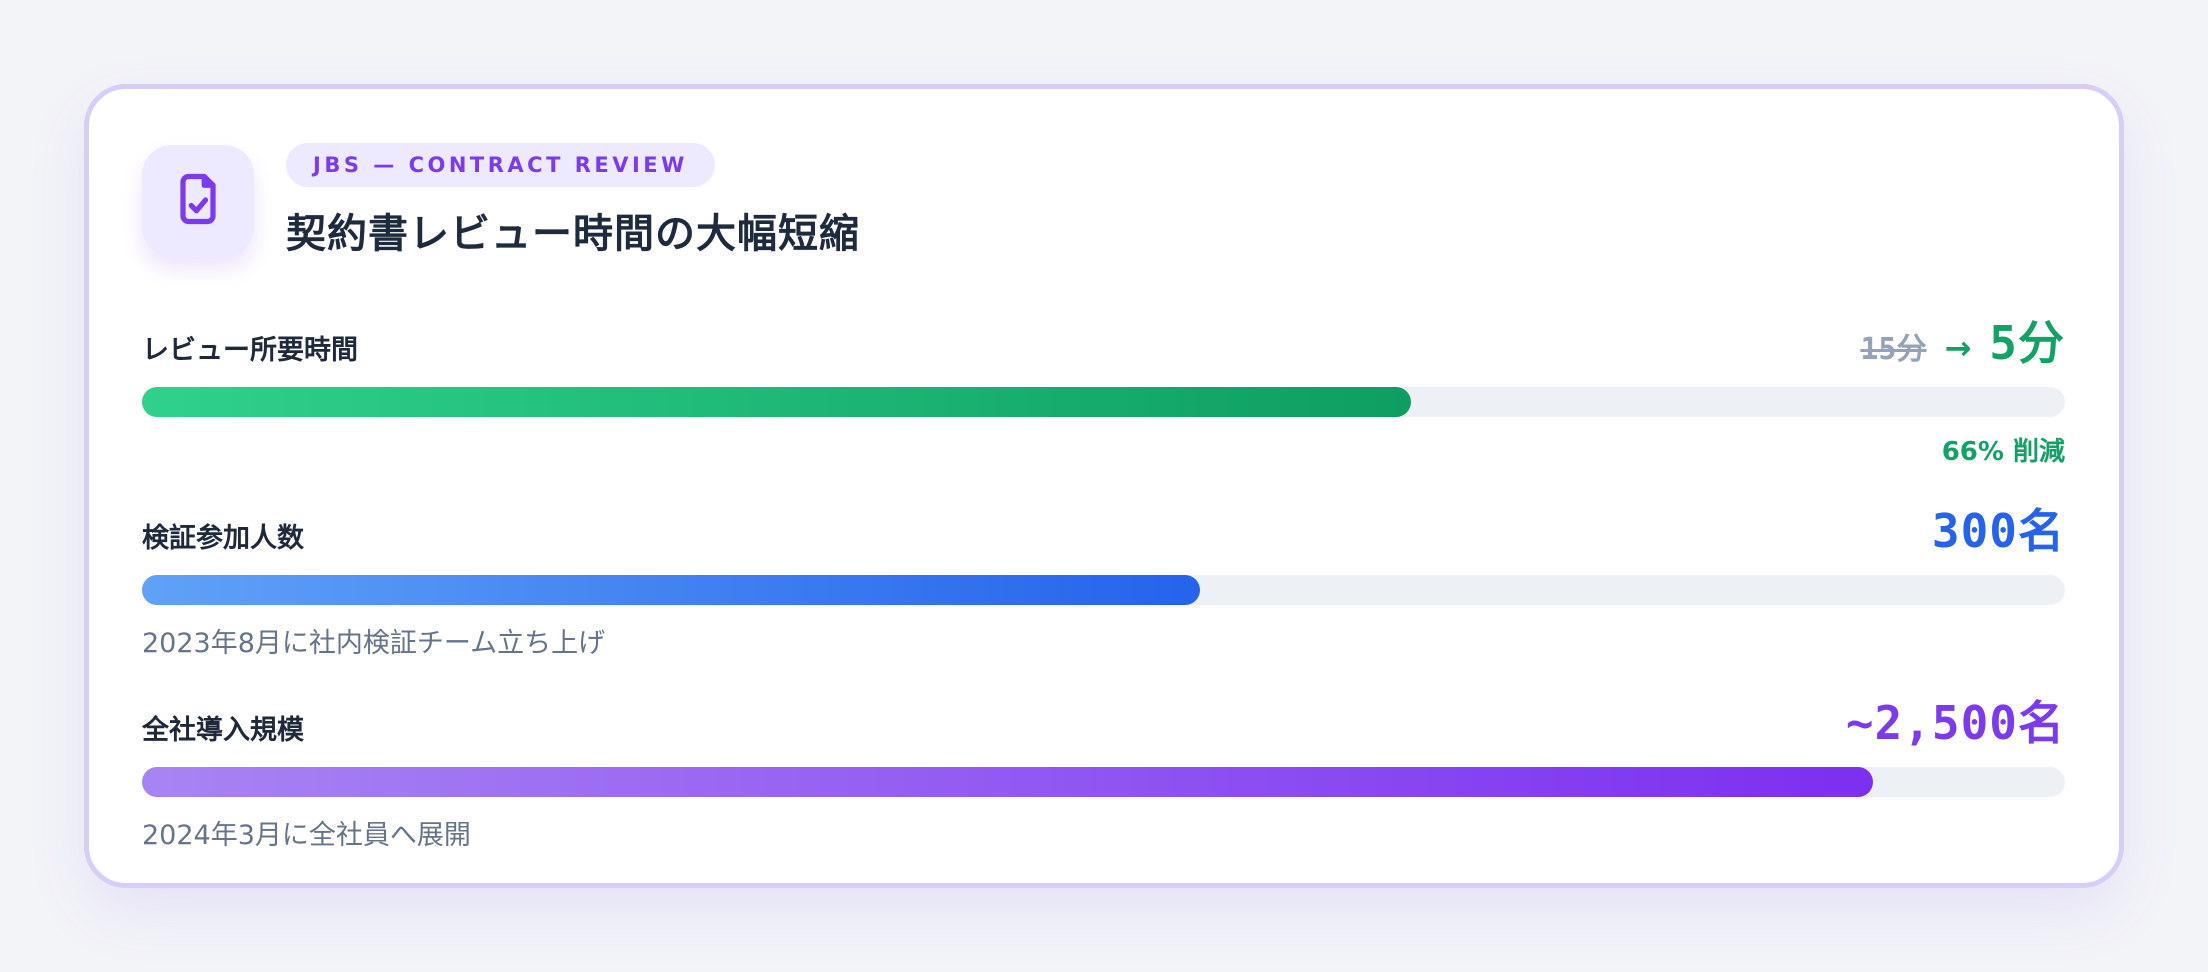 The image size is (2208, 972). Describe the element at coordinates (2003, 452) in the screenshot. I see `metric-note: 66% 削減` at that location.